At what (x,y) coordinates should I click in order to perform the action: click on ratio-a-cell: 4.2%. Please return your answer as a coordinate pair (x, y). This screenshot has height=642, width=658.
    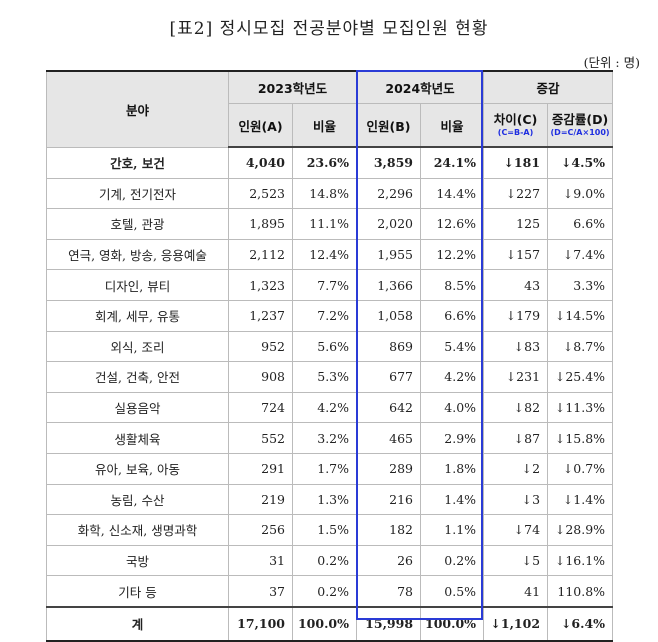
    Looking at the image, I should click on (324, 407).